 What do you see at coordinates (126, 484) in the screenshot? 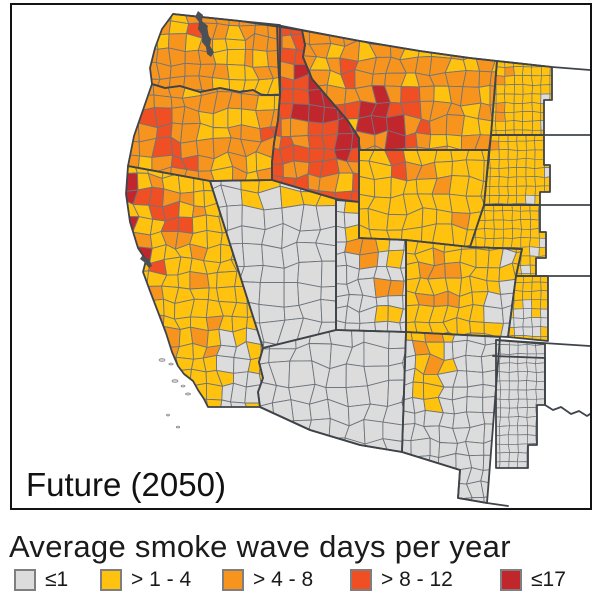
I see `scenario-label: Future (2050)` at bounding box center [126, 484].